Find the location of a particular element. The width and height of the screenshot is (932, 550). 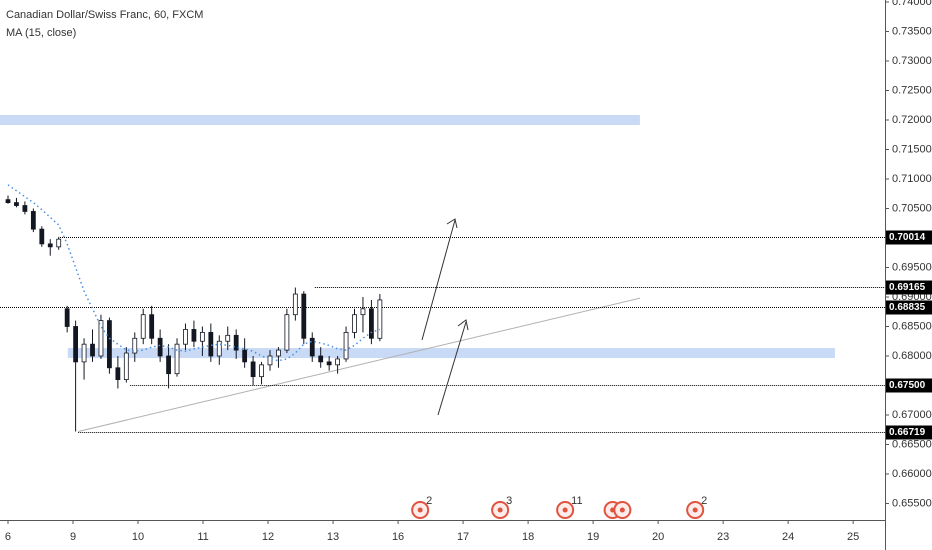

event-count: 3 is located at coordinates (509, 501).